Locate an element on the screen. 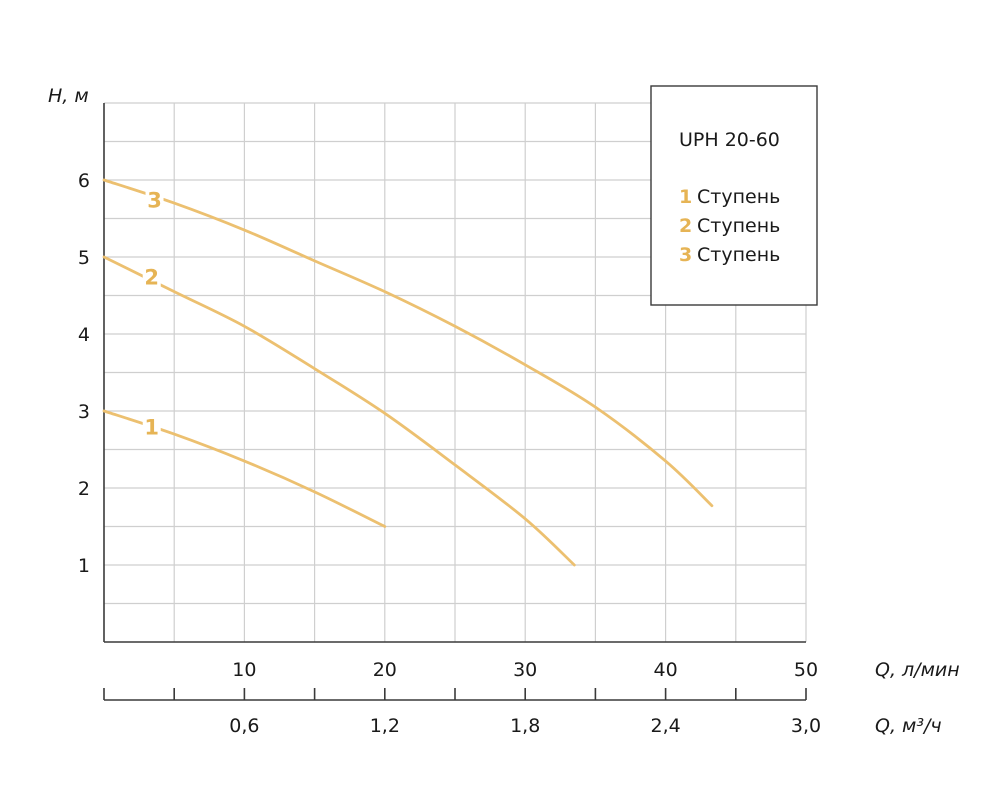 The width and height of the screenshot is (1000, 800). x-tick-label: 20 is located at coordinates (385, 670).